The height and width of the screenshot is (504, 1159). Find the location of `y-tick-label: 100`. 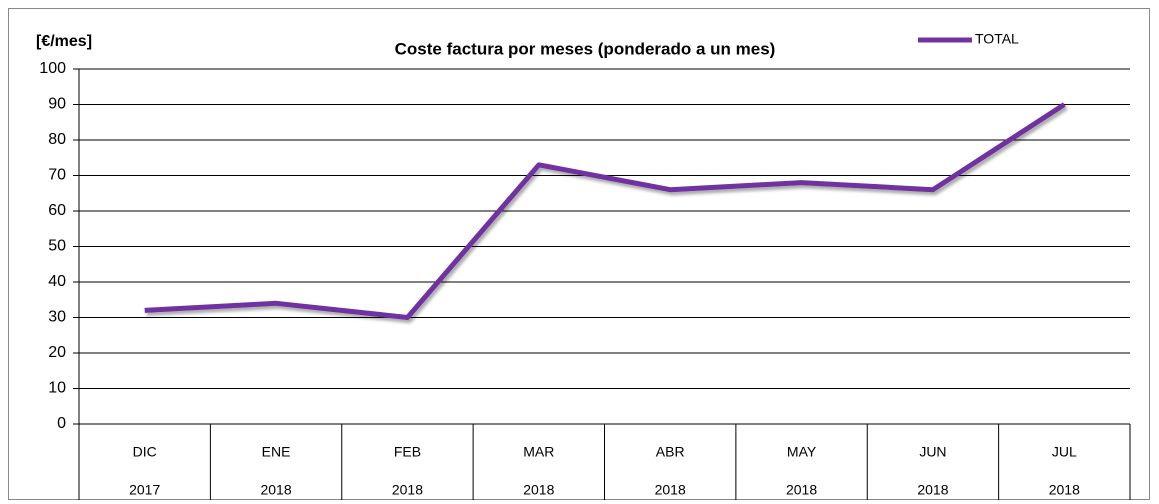

y-tick-label: 100 is located at coordinates (52, 68).